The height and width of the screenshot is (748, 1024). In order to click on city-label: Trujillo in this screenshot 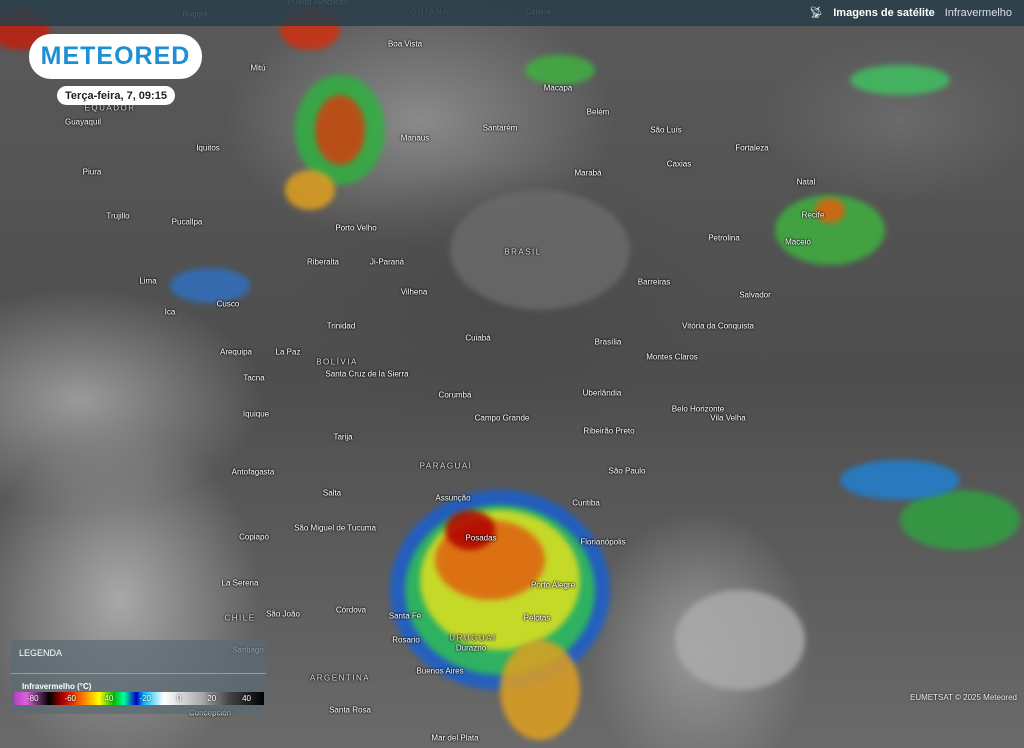, I will do `click(118, 216)`.